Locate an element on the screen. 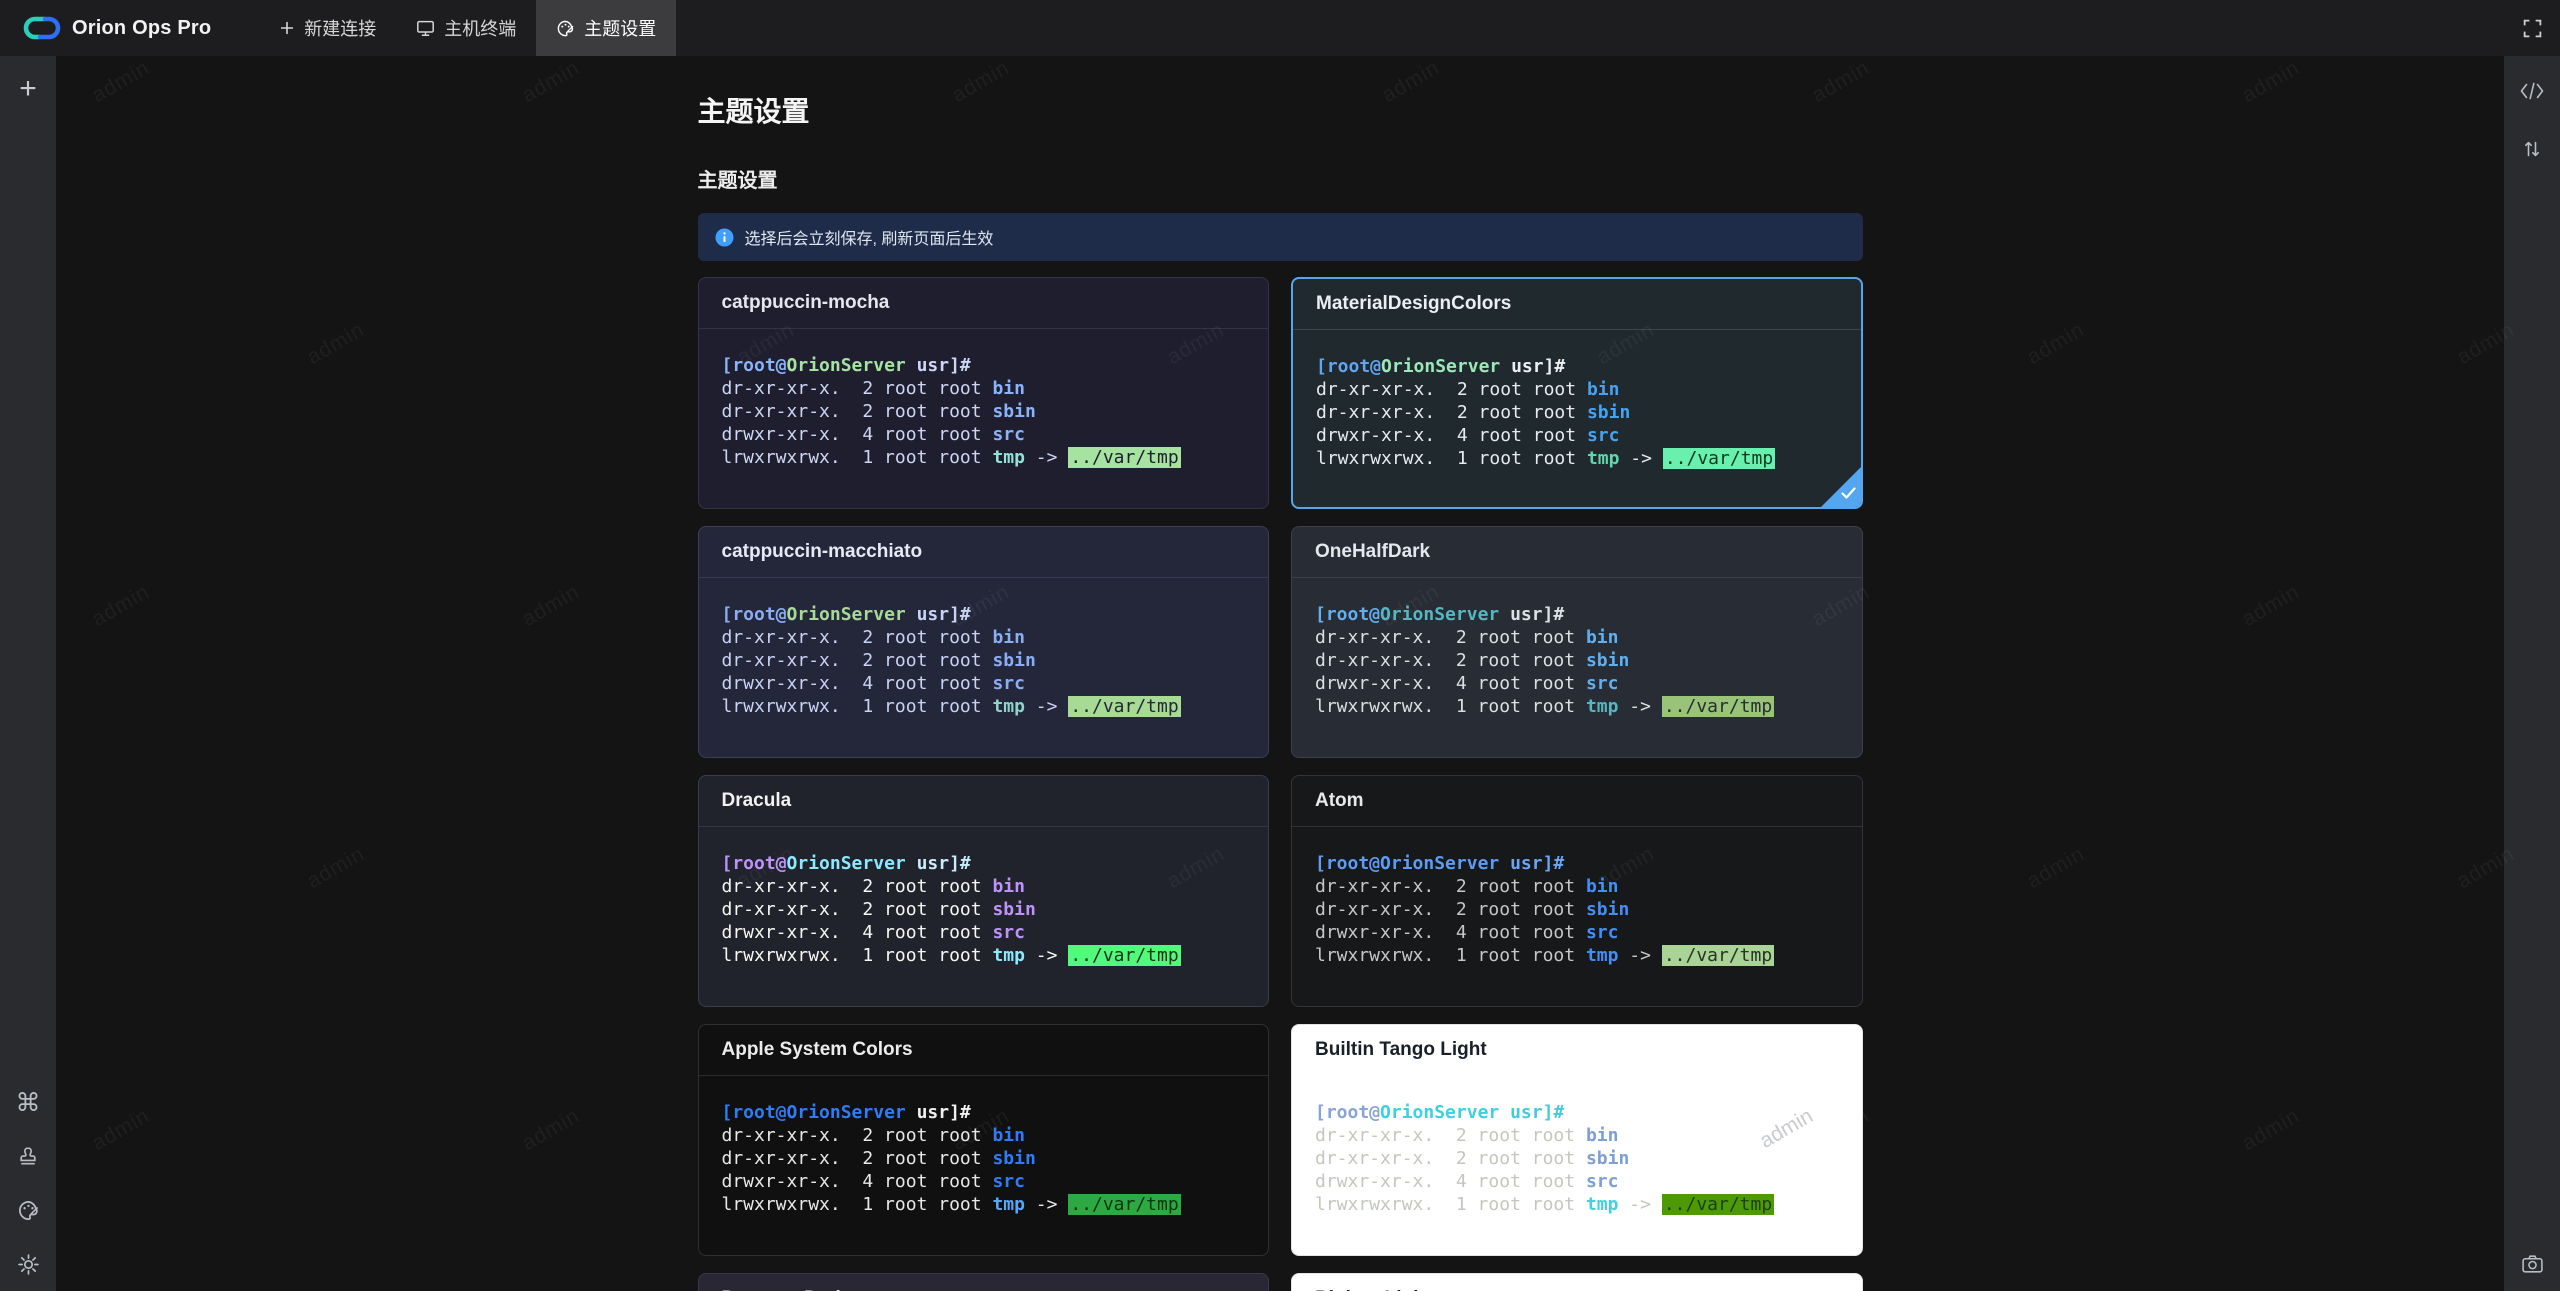 Image resolution: width=2560 pixels, height=1291 pixels. theme-card-title: Duotone Dark is located at coordinates (984, 1282).